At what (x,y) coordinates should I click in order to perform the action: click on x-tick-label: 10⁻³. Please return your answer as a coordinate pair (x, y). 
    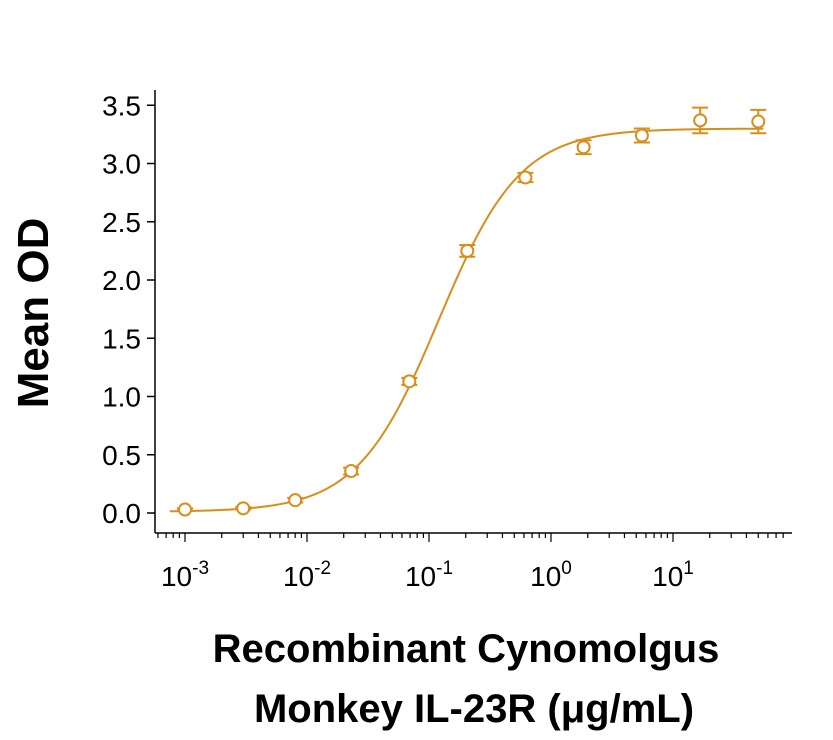
    Looking at the image, I should click on (185, 575).